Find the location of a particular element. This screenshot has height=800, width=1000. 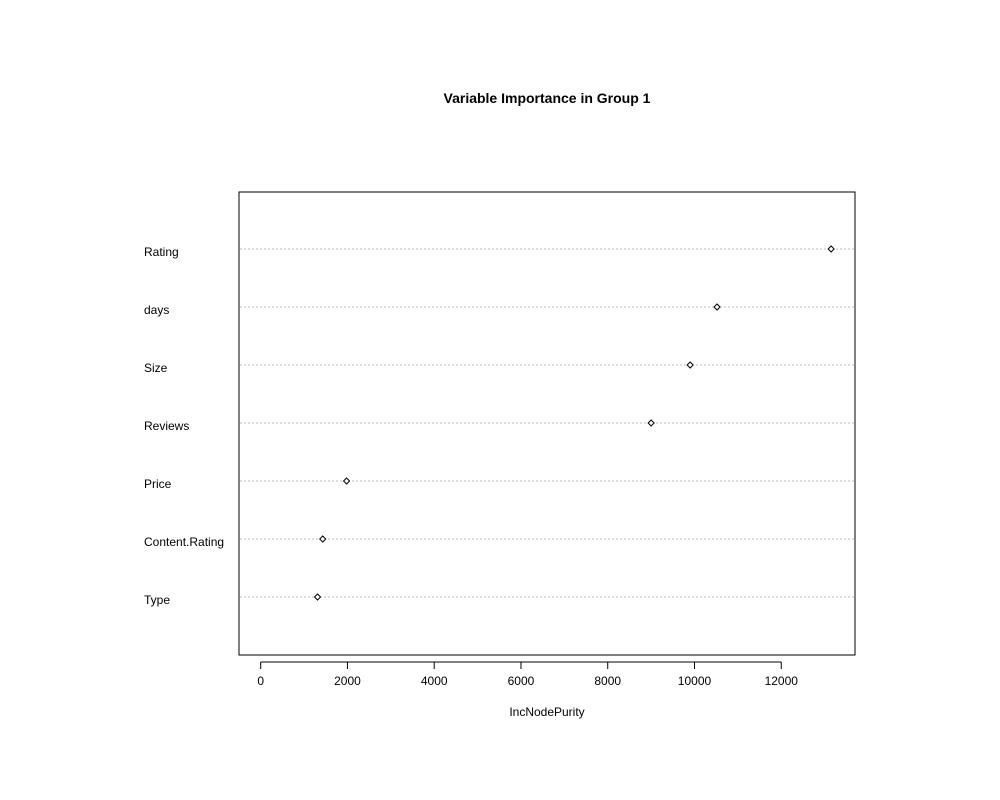

category-label: days is located at coordinates (156, 310).